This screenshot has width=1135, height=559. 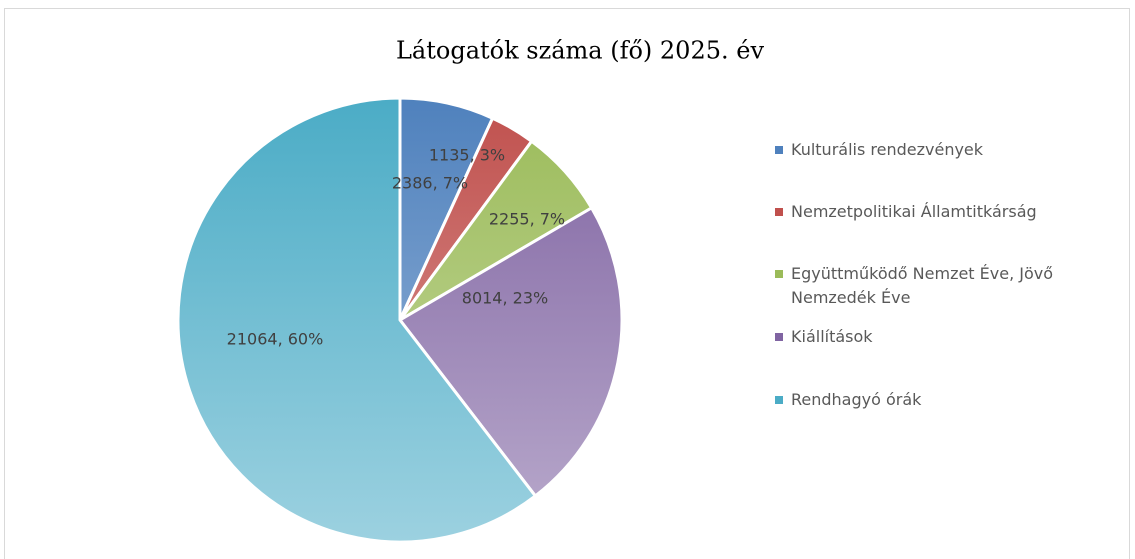 I want to click on legend-item: Rendhagyó órák, so click(x=930, y=400).